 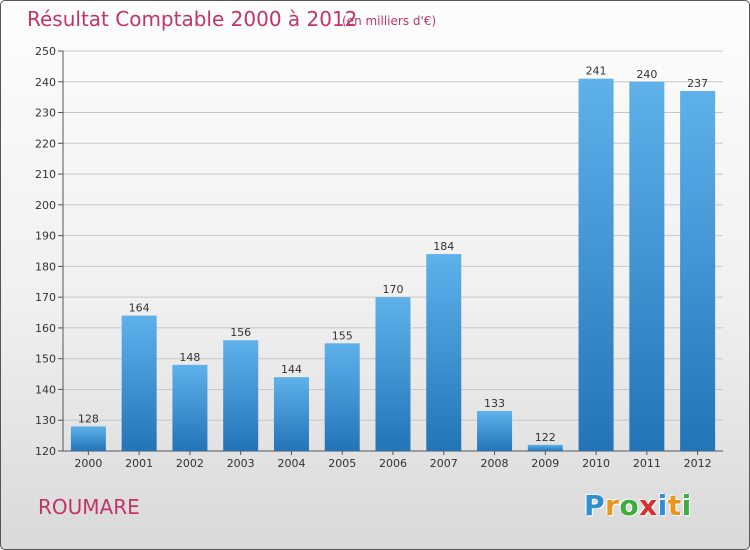 I want to click on y-tick-label: 150, so click(x=45, y=359).